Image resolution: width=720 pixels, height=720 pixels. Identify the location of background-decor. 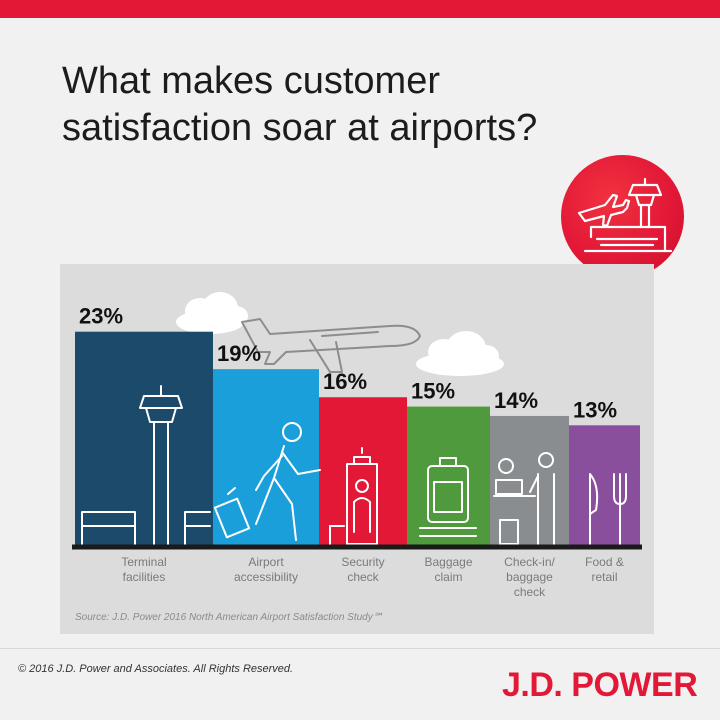
(340, 334).